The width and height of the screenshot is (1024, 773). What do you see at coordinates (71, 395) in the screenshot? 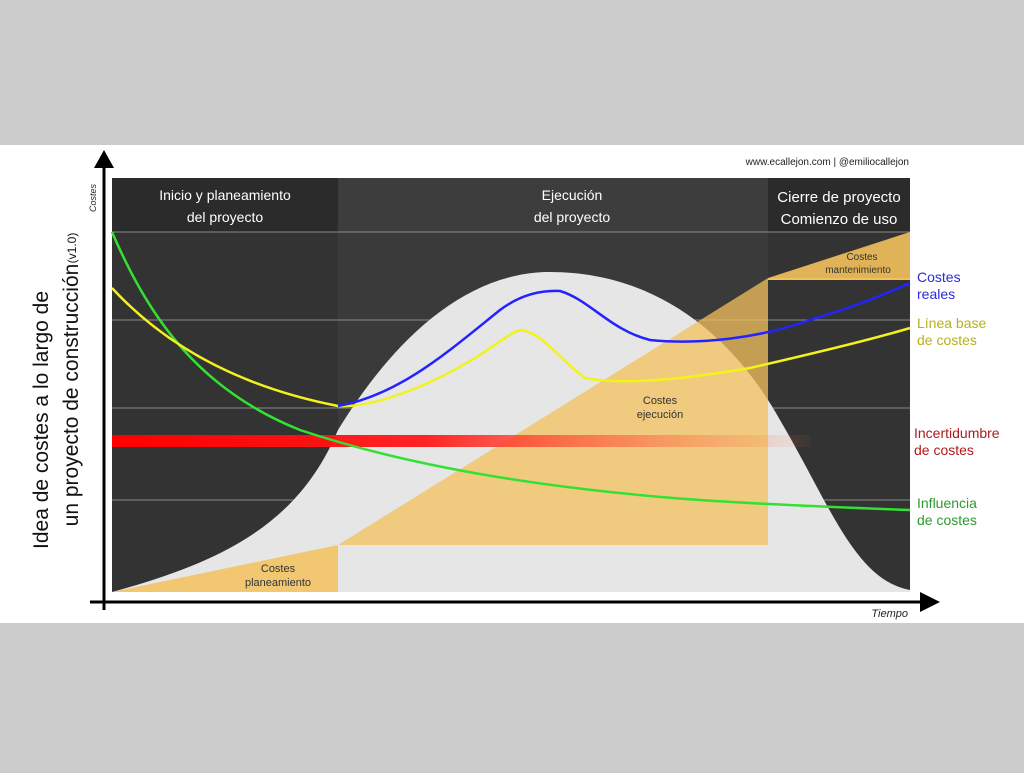
I see `title-line-2: un proyecto de construcción` at bounding box center [71, 395].